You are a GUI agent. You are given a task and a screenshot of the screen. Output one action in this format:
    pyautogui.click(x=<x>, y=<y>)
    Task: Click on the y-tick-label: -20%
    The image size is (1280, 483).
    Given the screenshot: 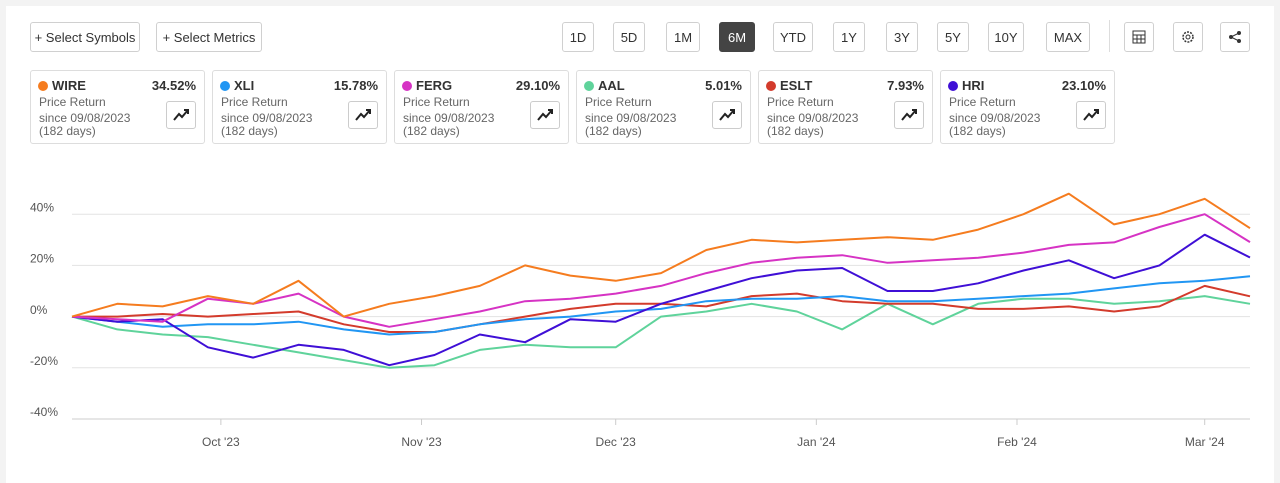 What is the action you would take?
    pyautogui.click(x=44, y=361)
    